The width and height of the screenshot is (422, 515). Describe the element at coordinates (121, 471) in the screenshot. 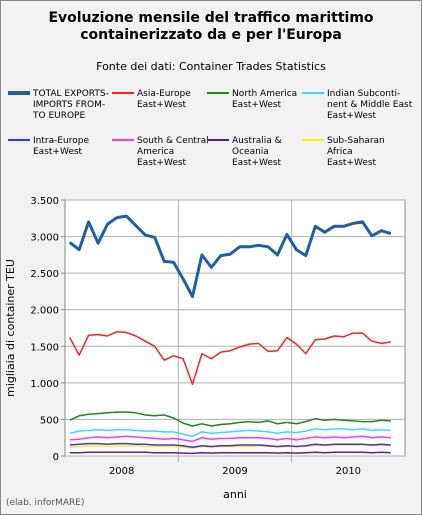

I see `x-tick-label: 2008` at that location.